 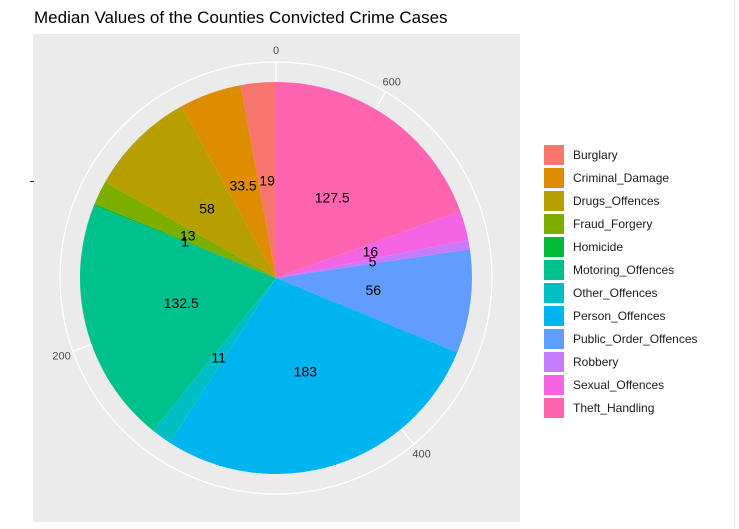 What do you see at coordinates (734, 264) in the screenshot?
I see `viewport-edge` at bounding box center [734, 264].